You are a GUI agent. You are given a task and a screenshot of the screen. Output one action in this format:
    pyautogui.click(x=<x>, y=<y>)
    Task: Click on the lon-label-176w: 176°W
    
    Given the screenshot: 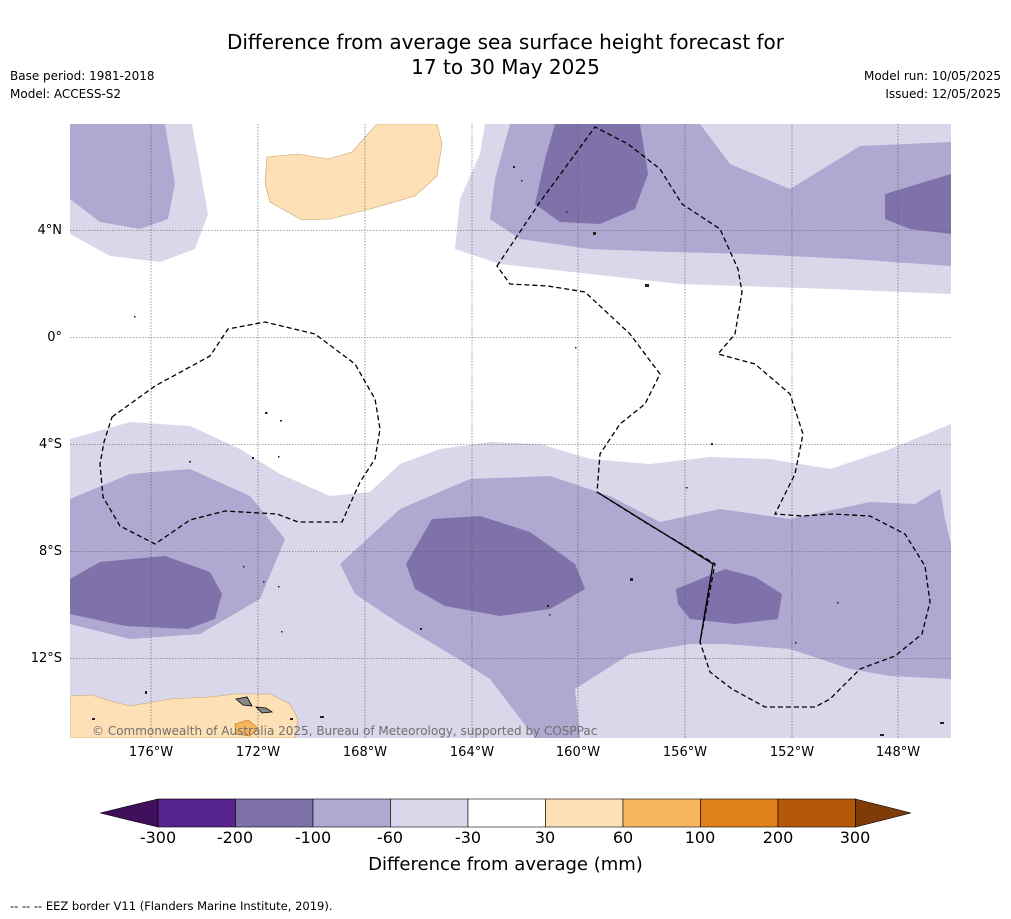 What is the action you would take?
    pyautogui.click(x=151, y=752)
    